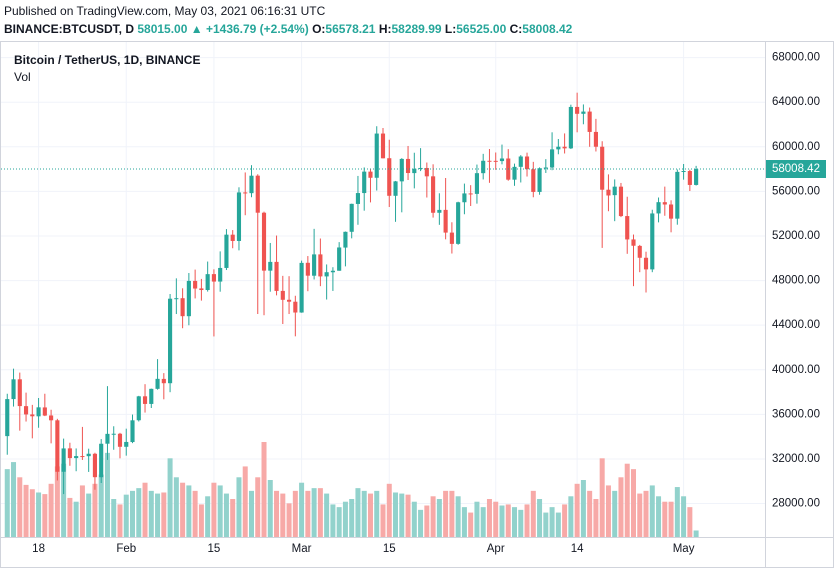 This screenshot has height=570, width=835. What do you see at coordinates (416, 29) in the screenshot?
I see `high: 58289.99` at bounding box center [416, 29].